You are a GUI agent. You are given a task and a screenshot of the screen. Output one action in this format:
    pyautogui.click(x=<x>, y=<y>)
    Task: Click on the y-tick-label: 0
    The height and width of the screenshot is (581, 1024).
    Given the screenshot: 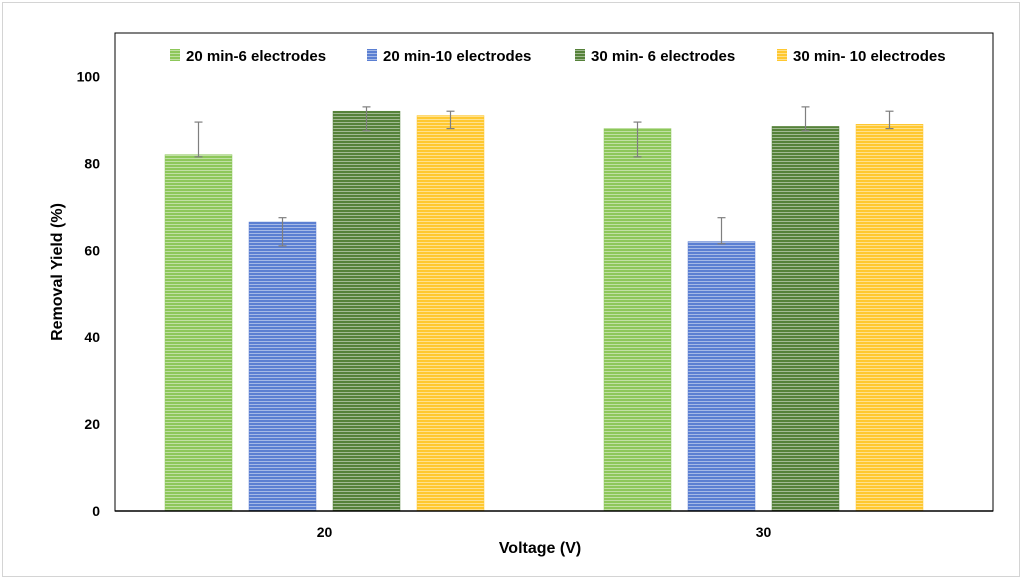 What is the action you would take?
    pyautogui.click(x=96, y=511)
    